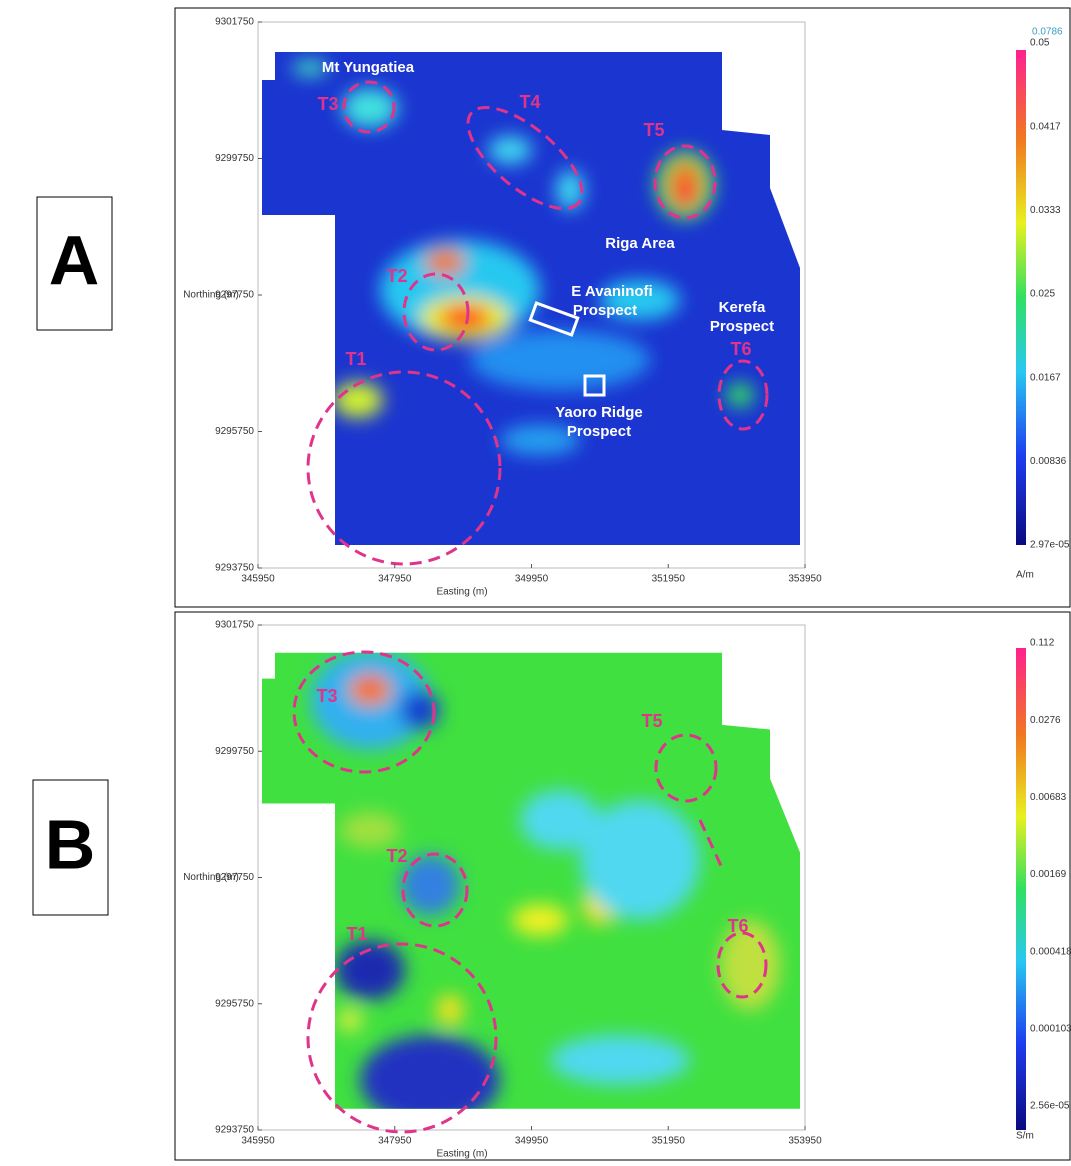 This screenshot has height=1166, width=1071. What do you see at coordinates (1040, 43) in the screenshot?
I see `colorbar-label: 0.05` at bounding box center [1040, 43].